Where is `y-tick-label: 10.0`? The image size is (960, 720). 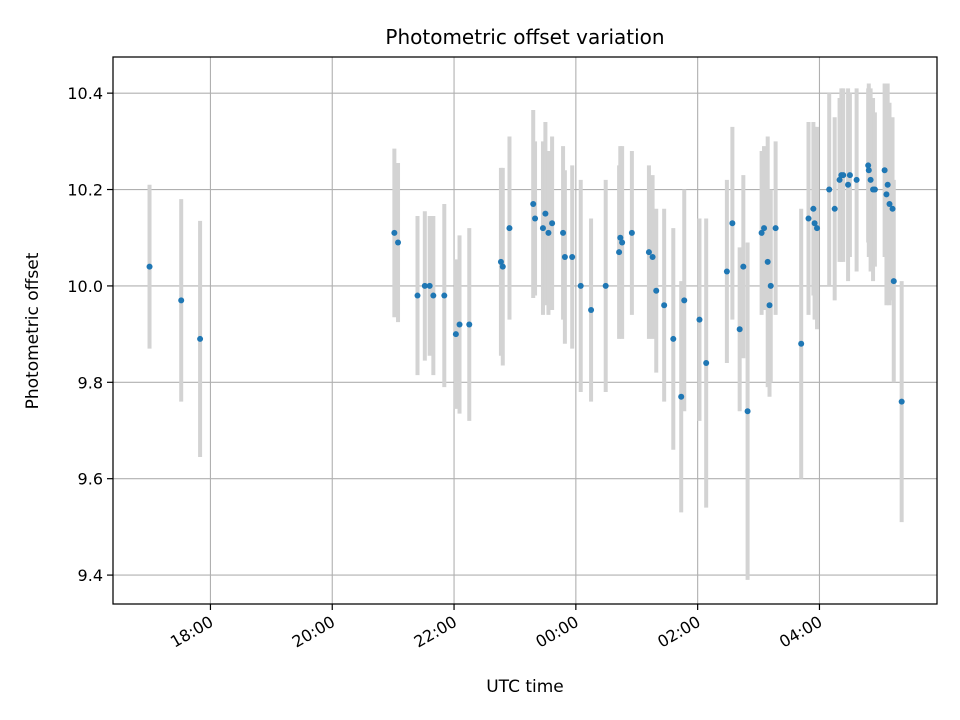
y-tick-label: 10.0 is located at coordinates (85, 286).